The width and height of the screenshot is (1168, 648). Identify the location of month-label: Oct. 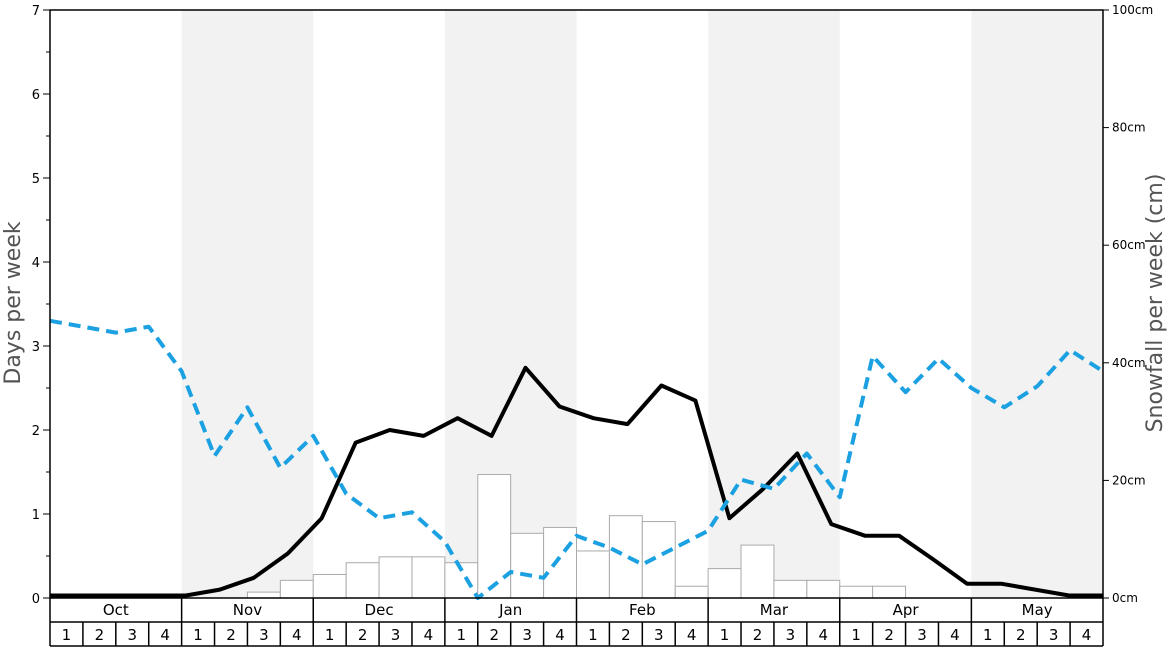
(116, 610).